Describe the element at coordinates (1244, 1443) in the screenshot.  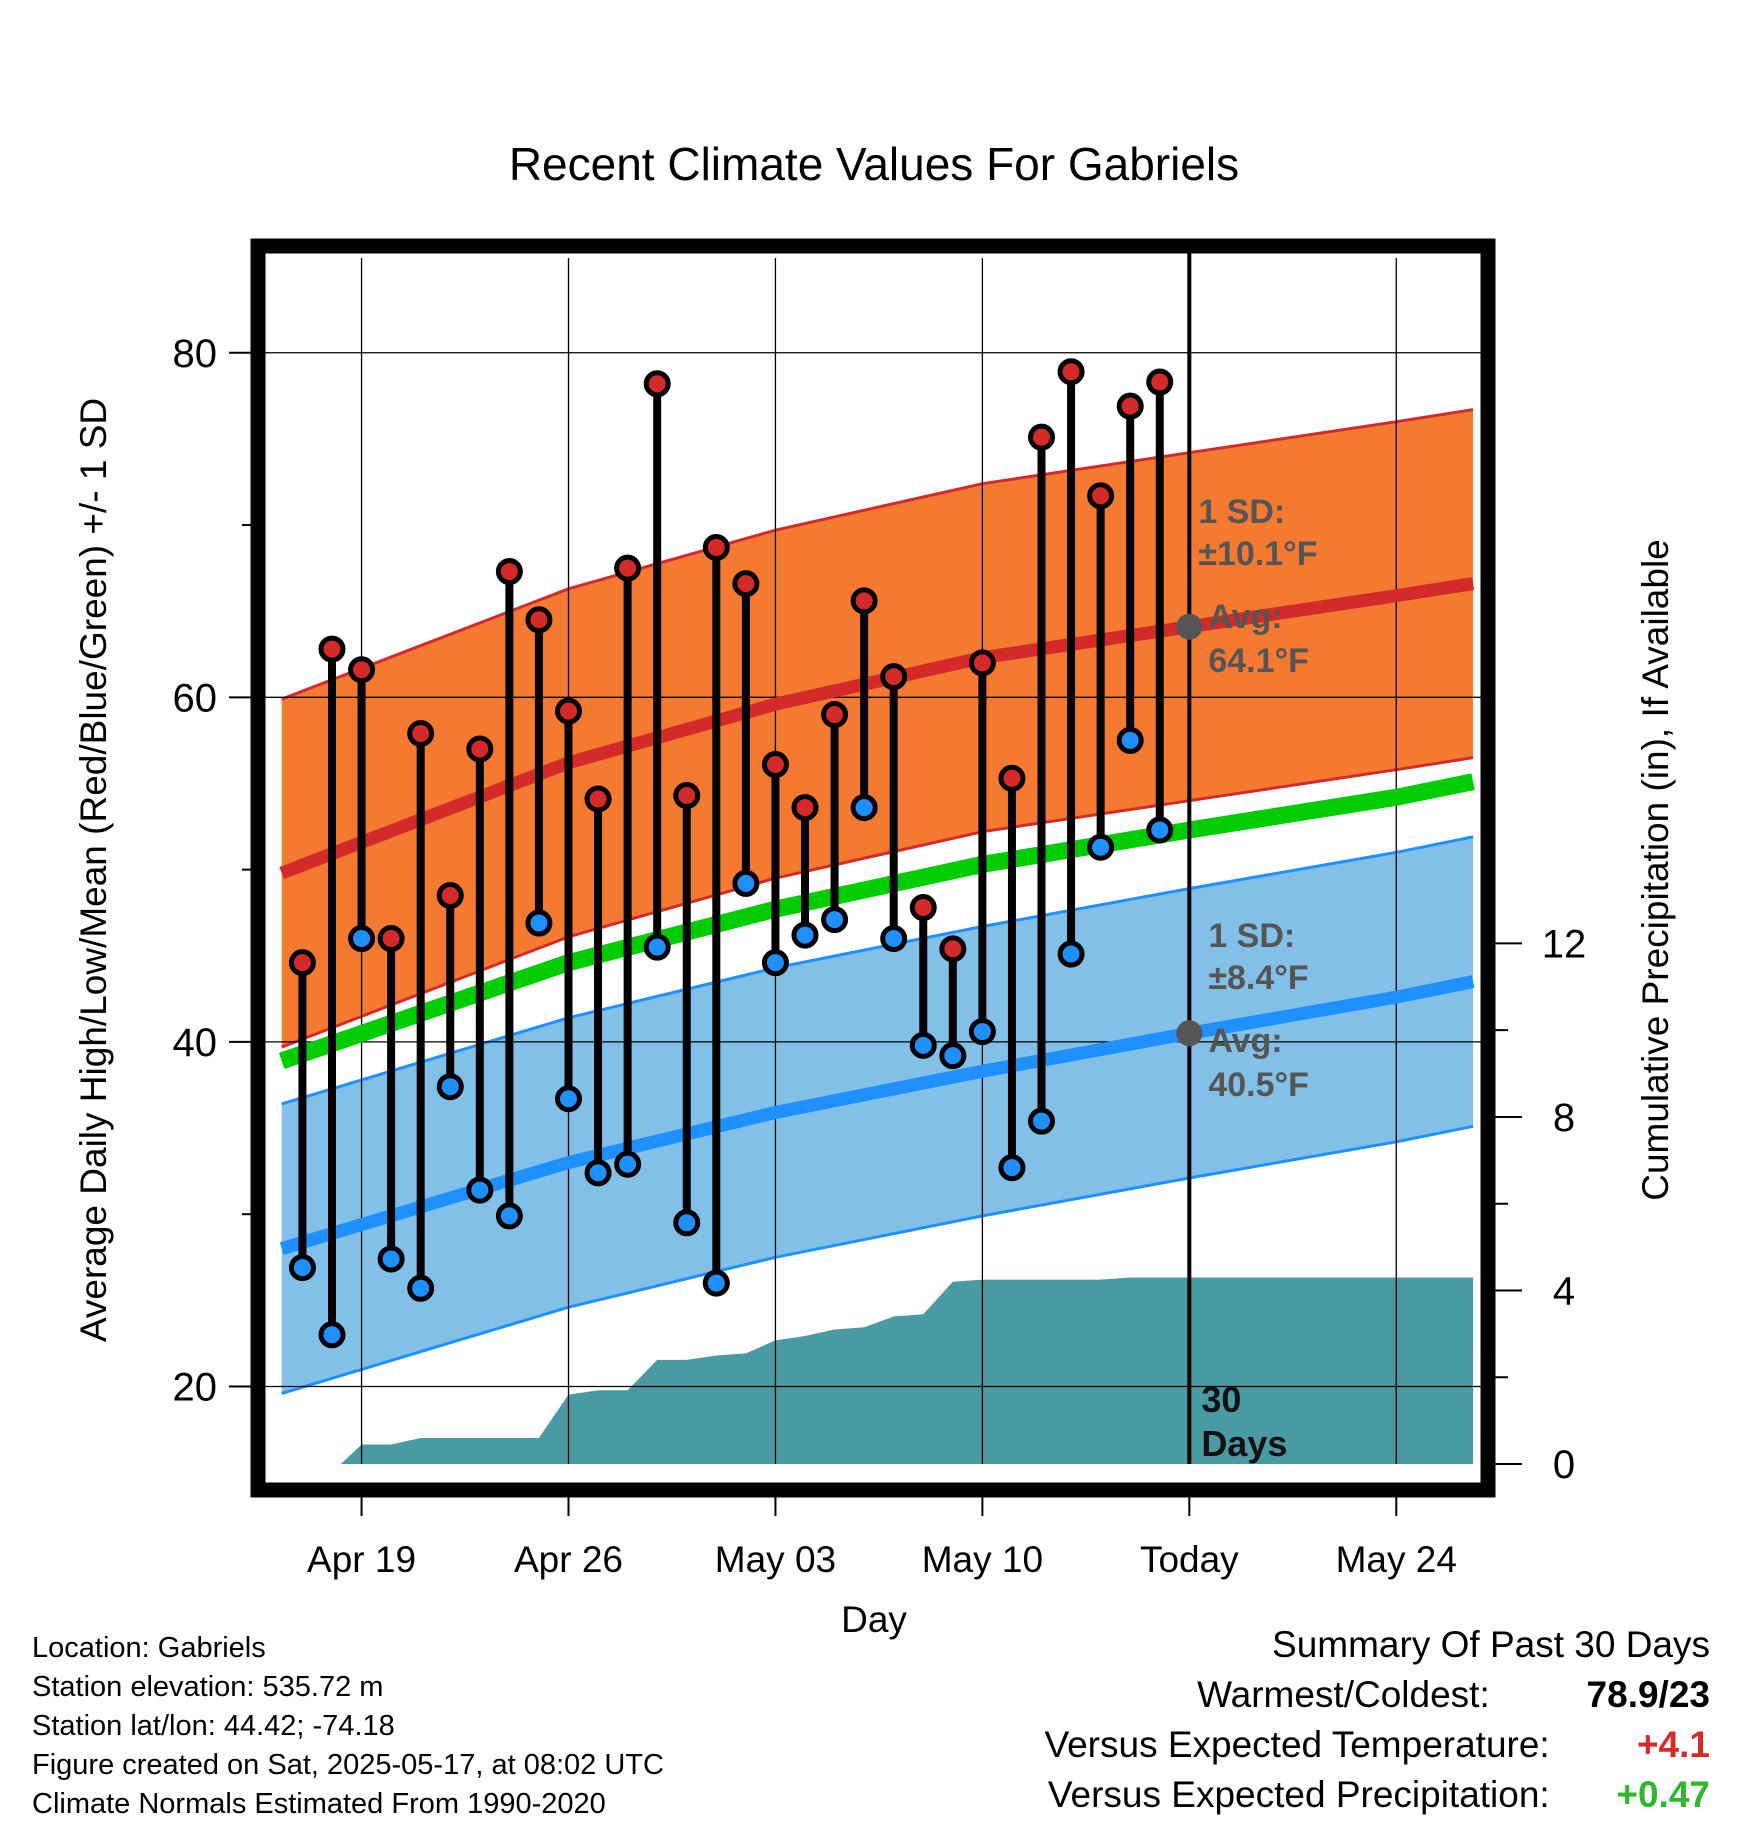
I see `today-days-label: Days` at that location.